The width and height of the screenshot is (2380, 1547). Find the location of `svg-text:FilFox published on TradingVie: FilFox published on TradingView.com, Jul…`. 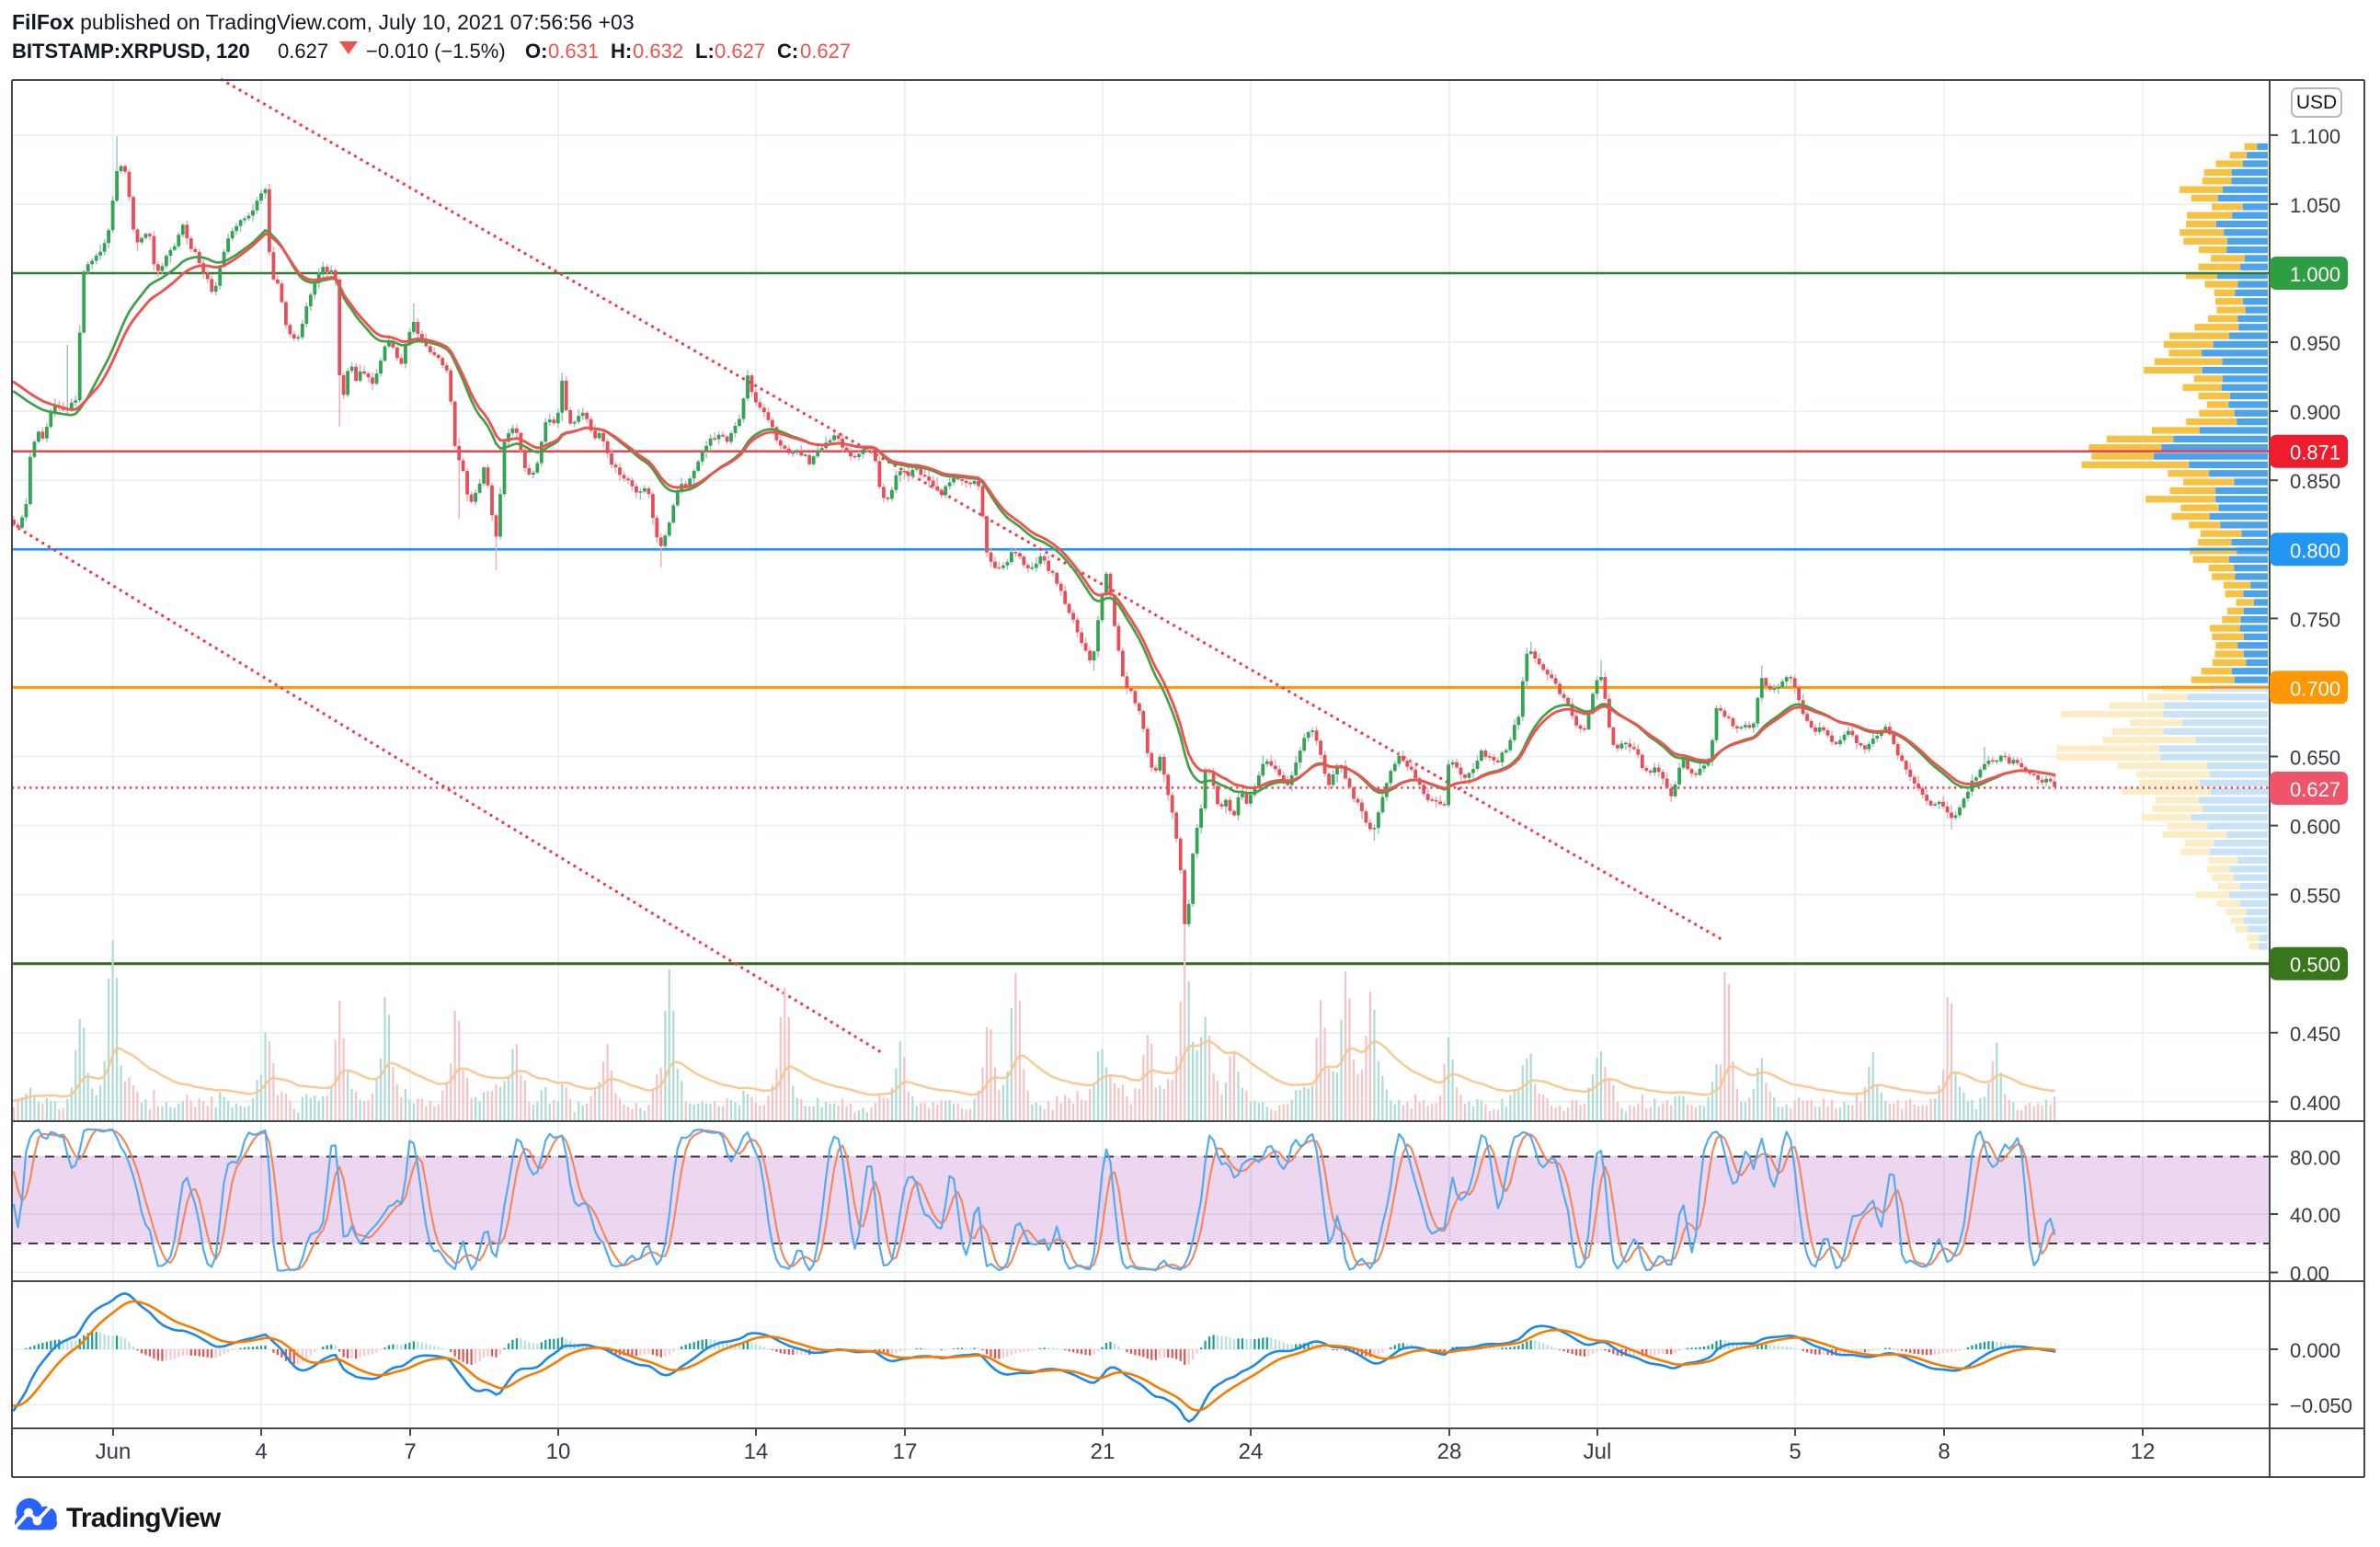

svg-text:FilFox published on TradingVie: FilFox published on TradingView.com, Jul… is located at coordinates (323, 22).